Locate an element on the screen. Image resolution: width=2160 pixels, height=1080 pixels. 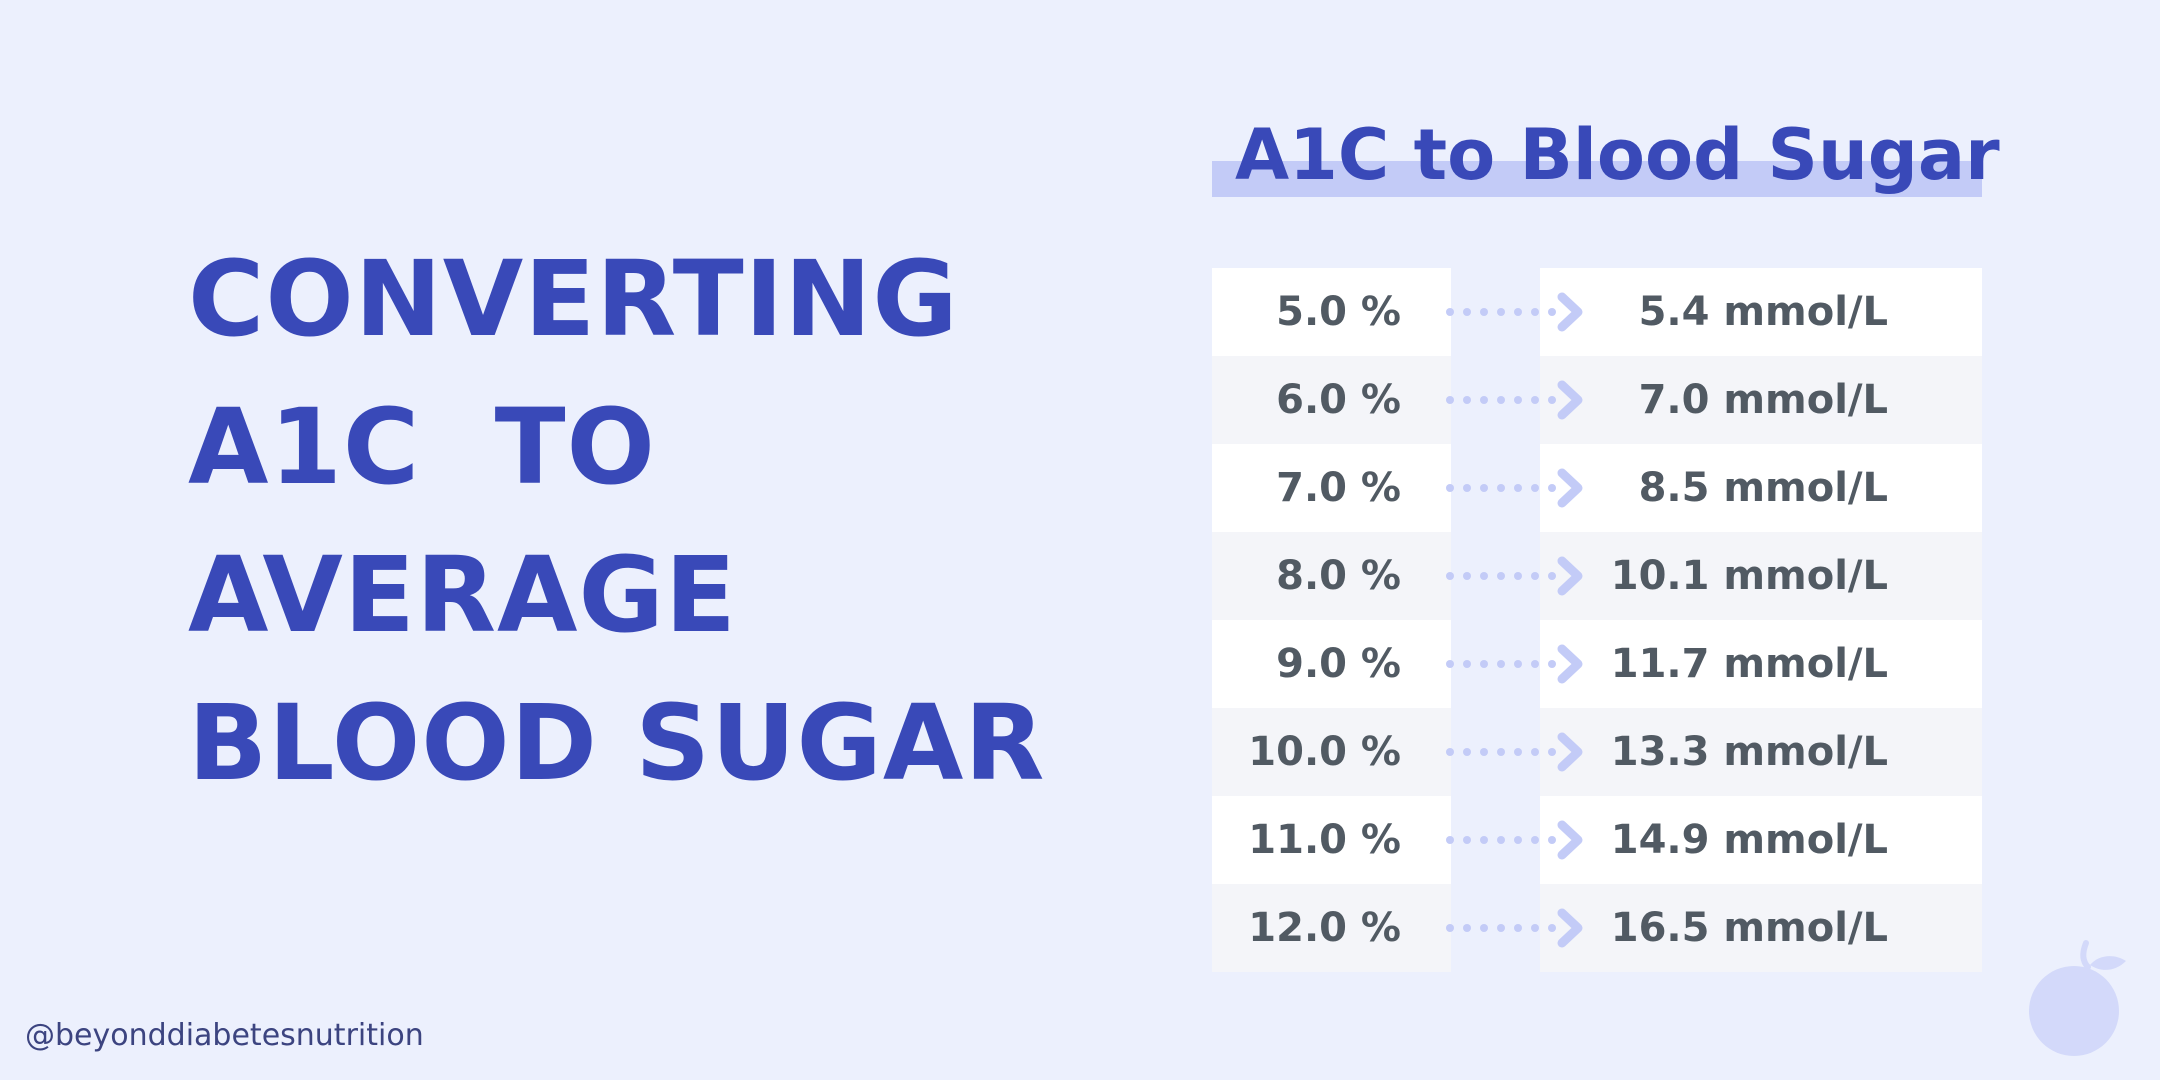
a1c-value: 12.0 % is located at coordinates (1331, 928).